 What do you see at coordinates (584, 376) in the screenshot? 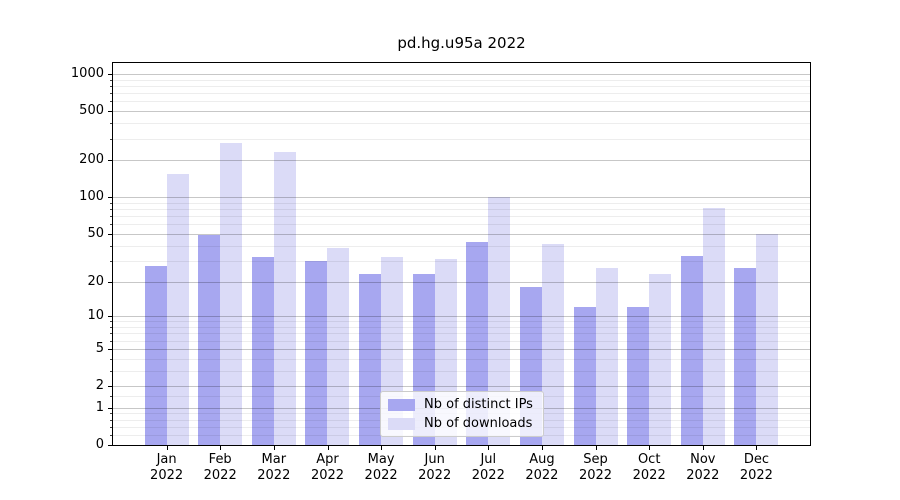
I see `bar-distinct-ips-sep` at bounding box center [584, 376].